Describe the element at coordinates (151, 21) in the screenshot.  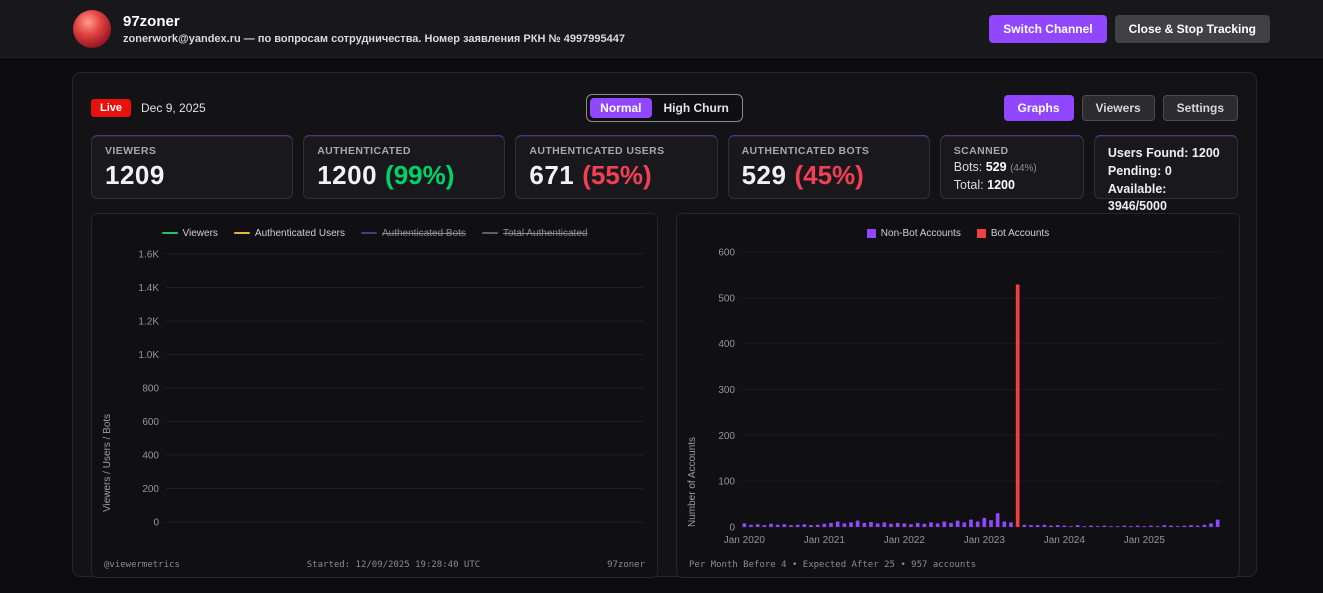
I see `channel-name: 97zoner` at that location.